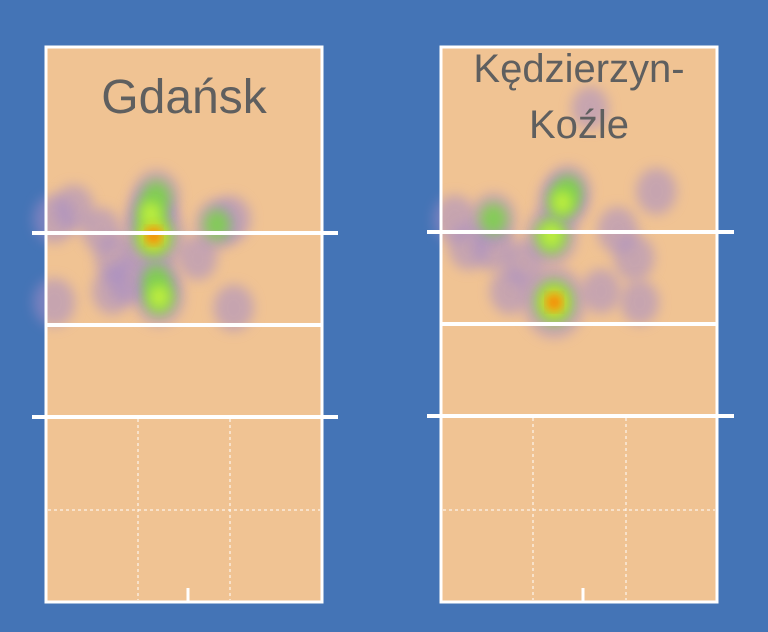 This screenshot has height=632, width=768. What do you see at coordinates (578, 69) in the screenshot?
I see `court-title-line: Kędzierzyn-` at bounding box center [578, 69].